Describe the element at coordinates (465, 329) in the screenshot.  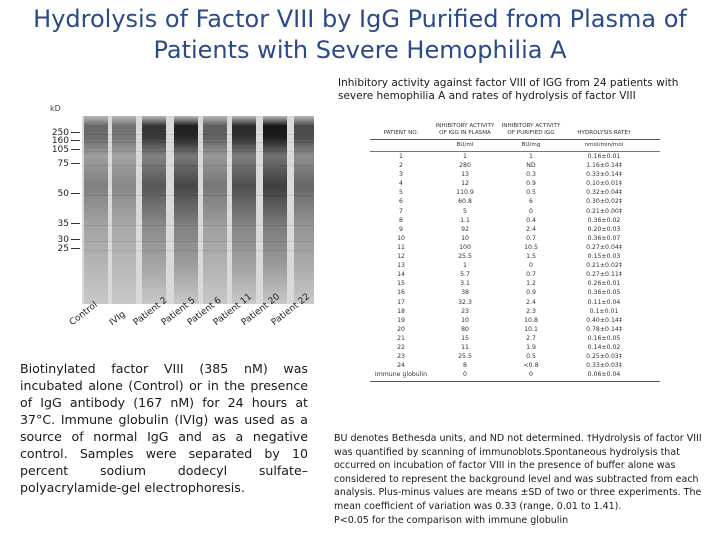
I see `table-cell: 80` at that location.